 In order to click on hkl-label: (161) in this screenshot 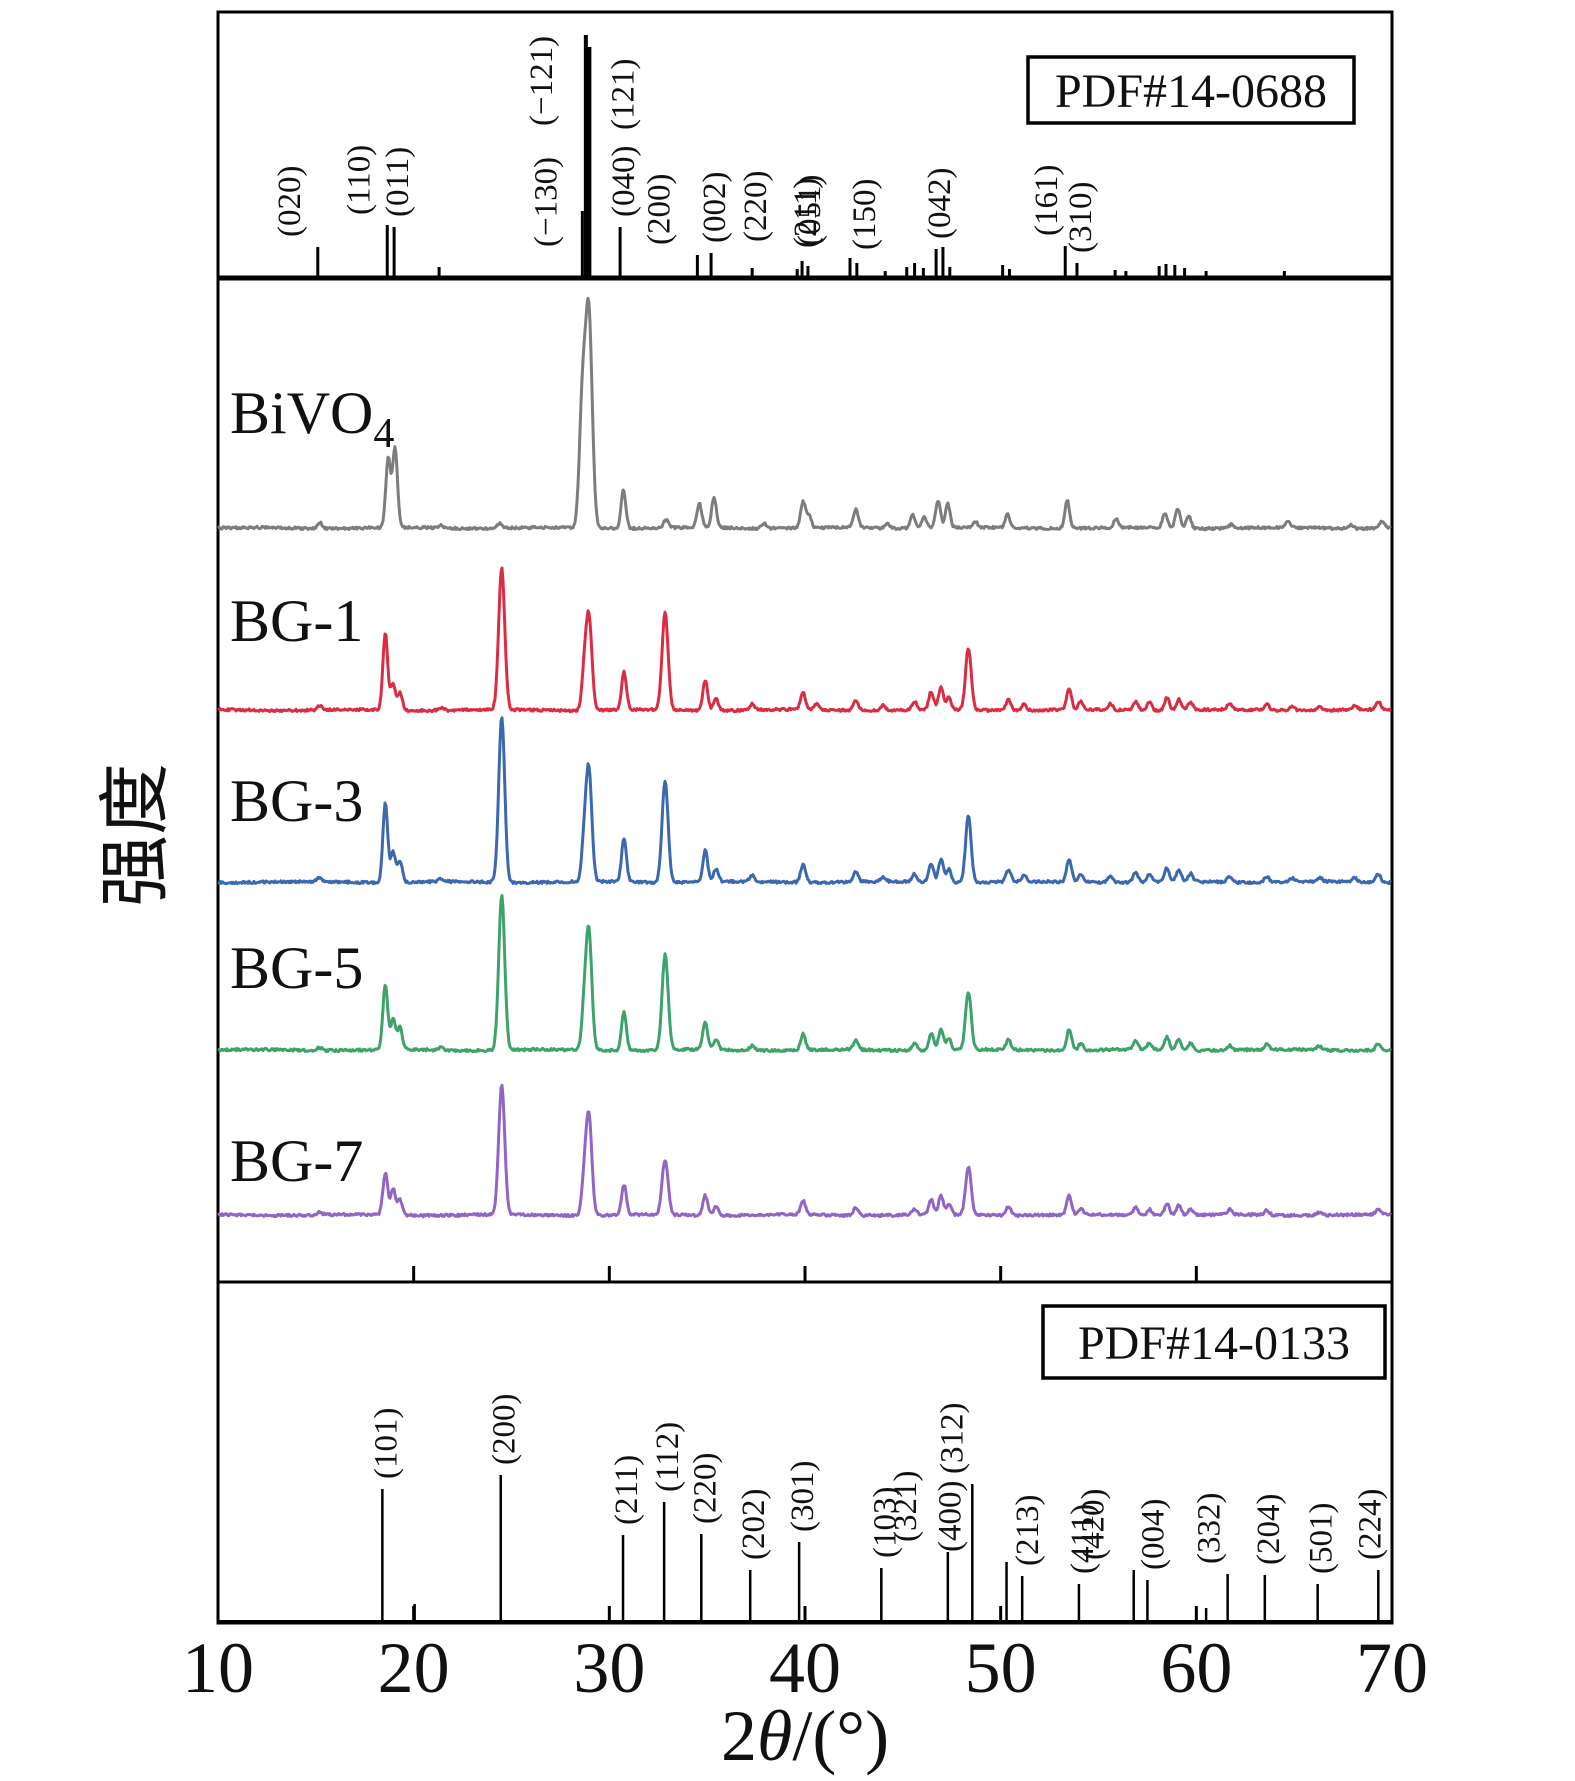, I will do `click(1047, 200)`.